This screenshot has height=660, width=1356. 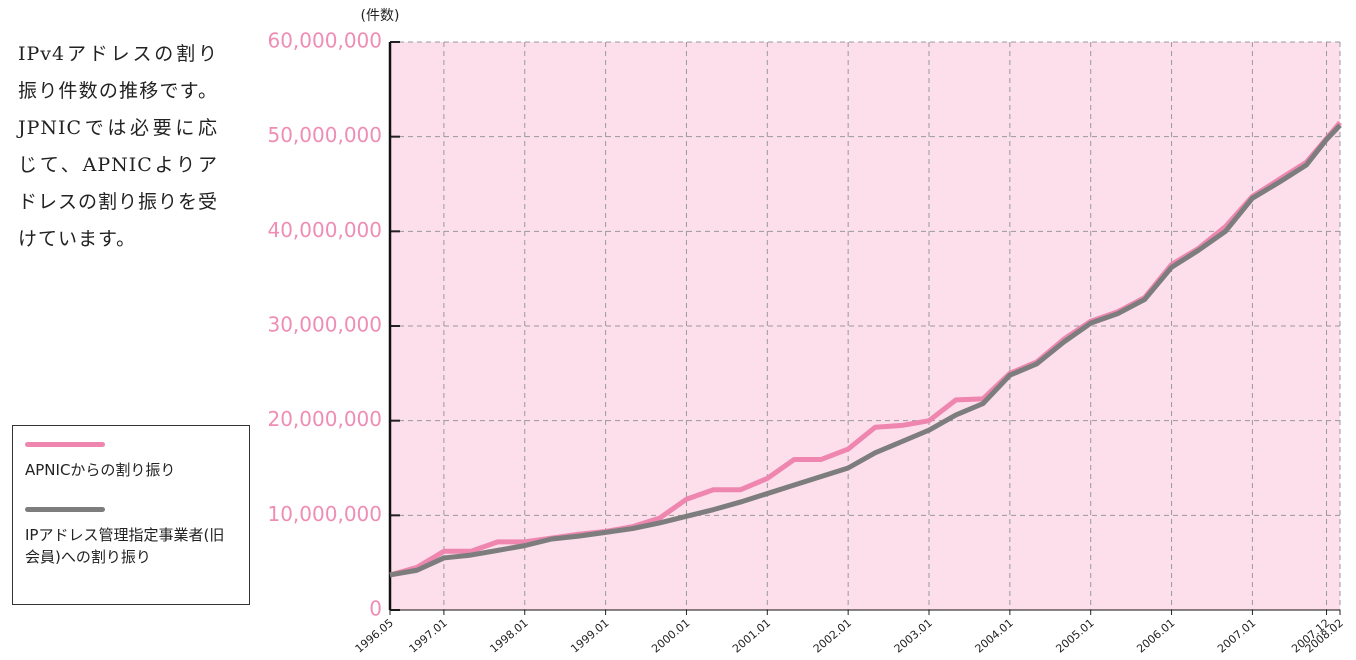 What do you see at coordinates (380, 16) in the screenshot?
I see `y-axis-label: (件数)` at bounding box center [380, 16].